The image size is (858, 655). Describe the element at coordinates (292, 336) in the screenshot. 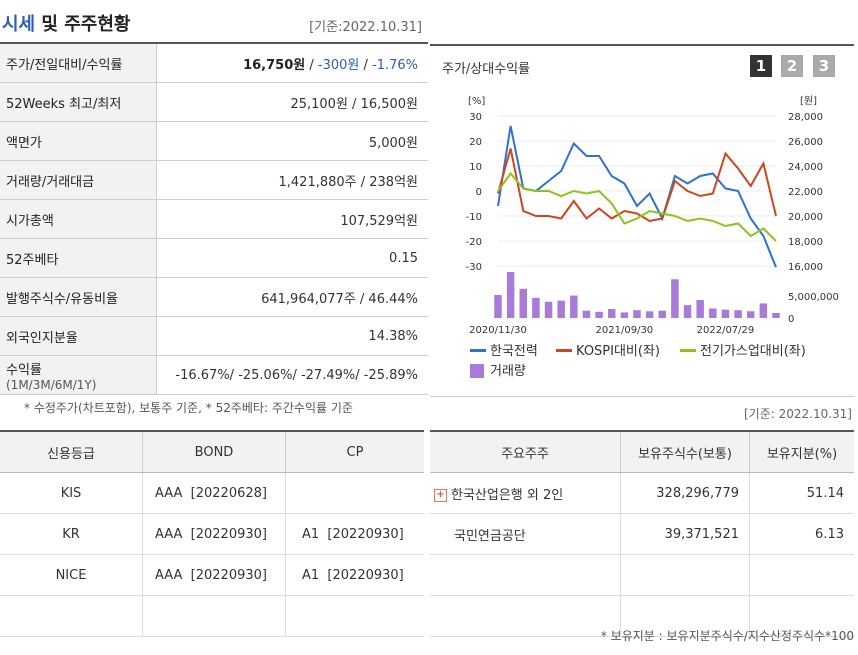

I see `info-value: 14.38%` at that location.